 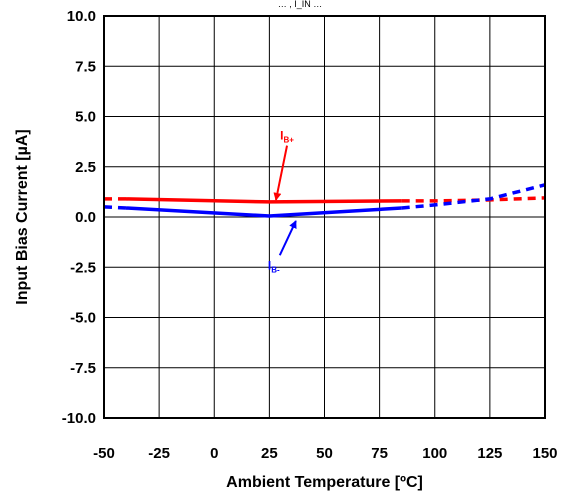 I want to click on y-tick-label: -2.5, so click(x=83, y=267).